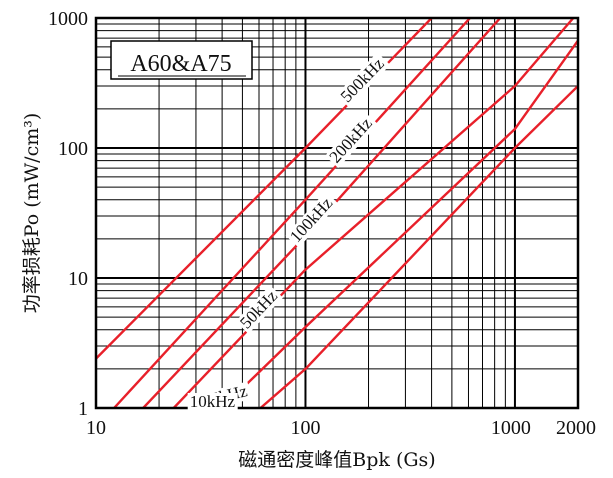 The height and width of the screenshot is (478, 613). What do you see at coordinates (32, 213) in the screenshot?
I see `y-axis-title: 功率损耗Po (mW/cm³)` at bounding box center [32, 213].